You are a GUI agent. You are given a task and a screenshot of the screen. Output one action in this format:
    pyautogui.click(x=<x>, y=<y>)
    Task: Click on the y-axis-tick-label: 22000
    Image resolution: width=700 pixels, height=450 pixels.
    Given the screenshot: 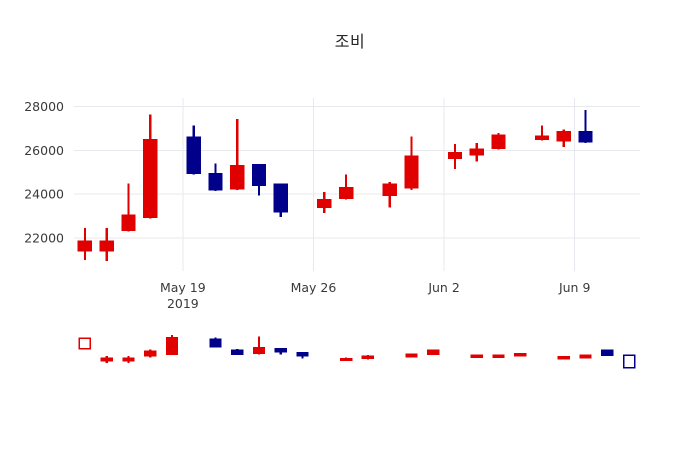 What is the action you would take?
    pyautogui.click(x=44, y=237)
    